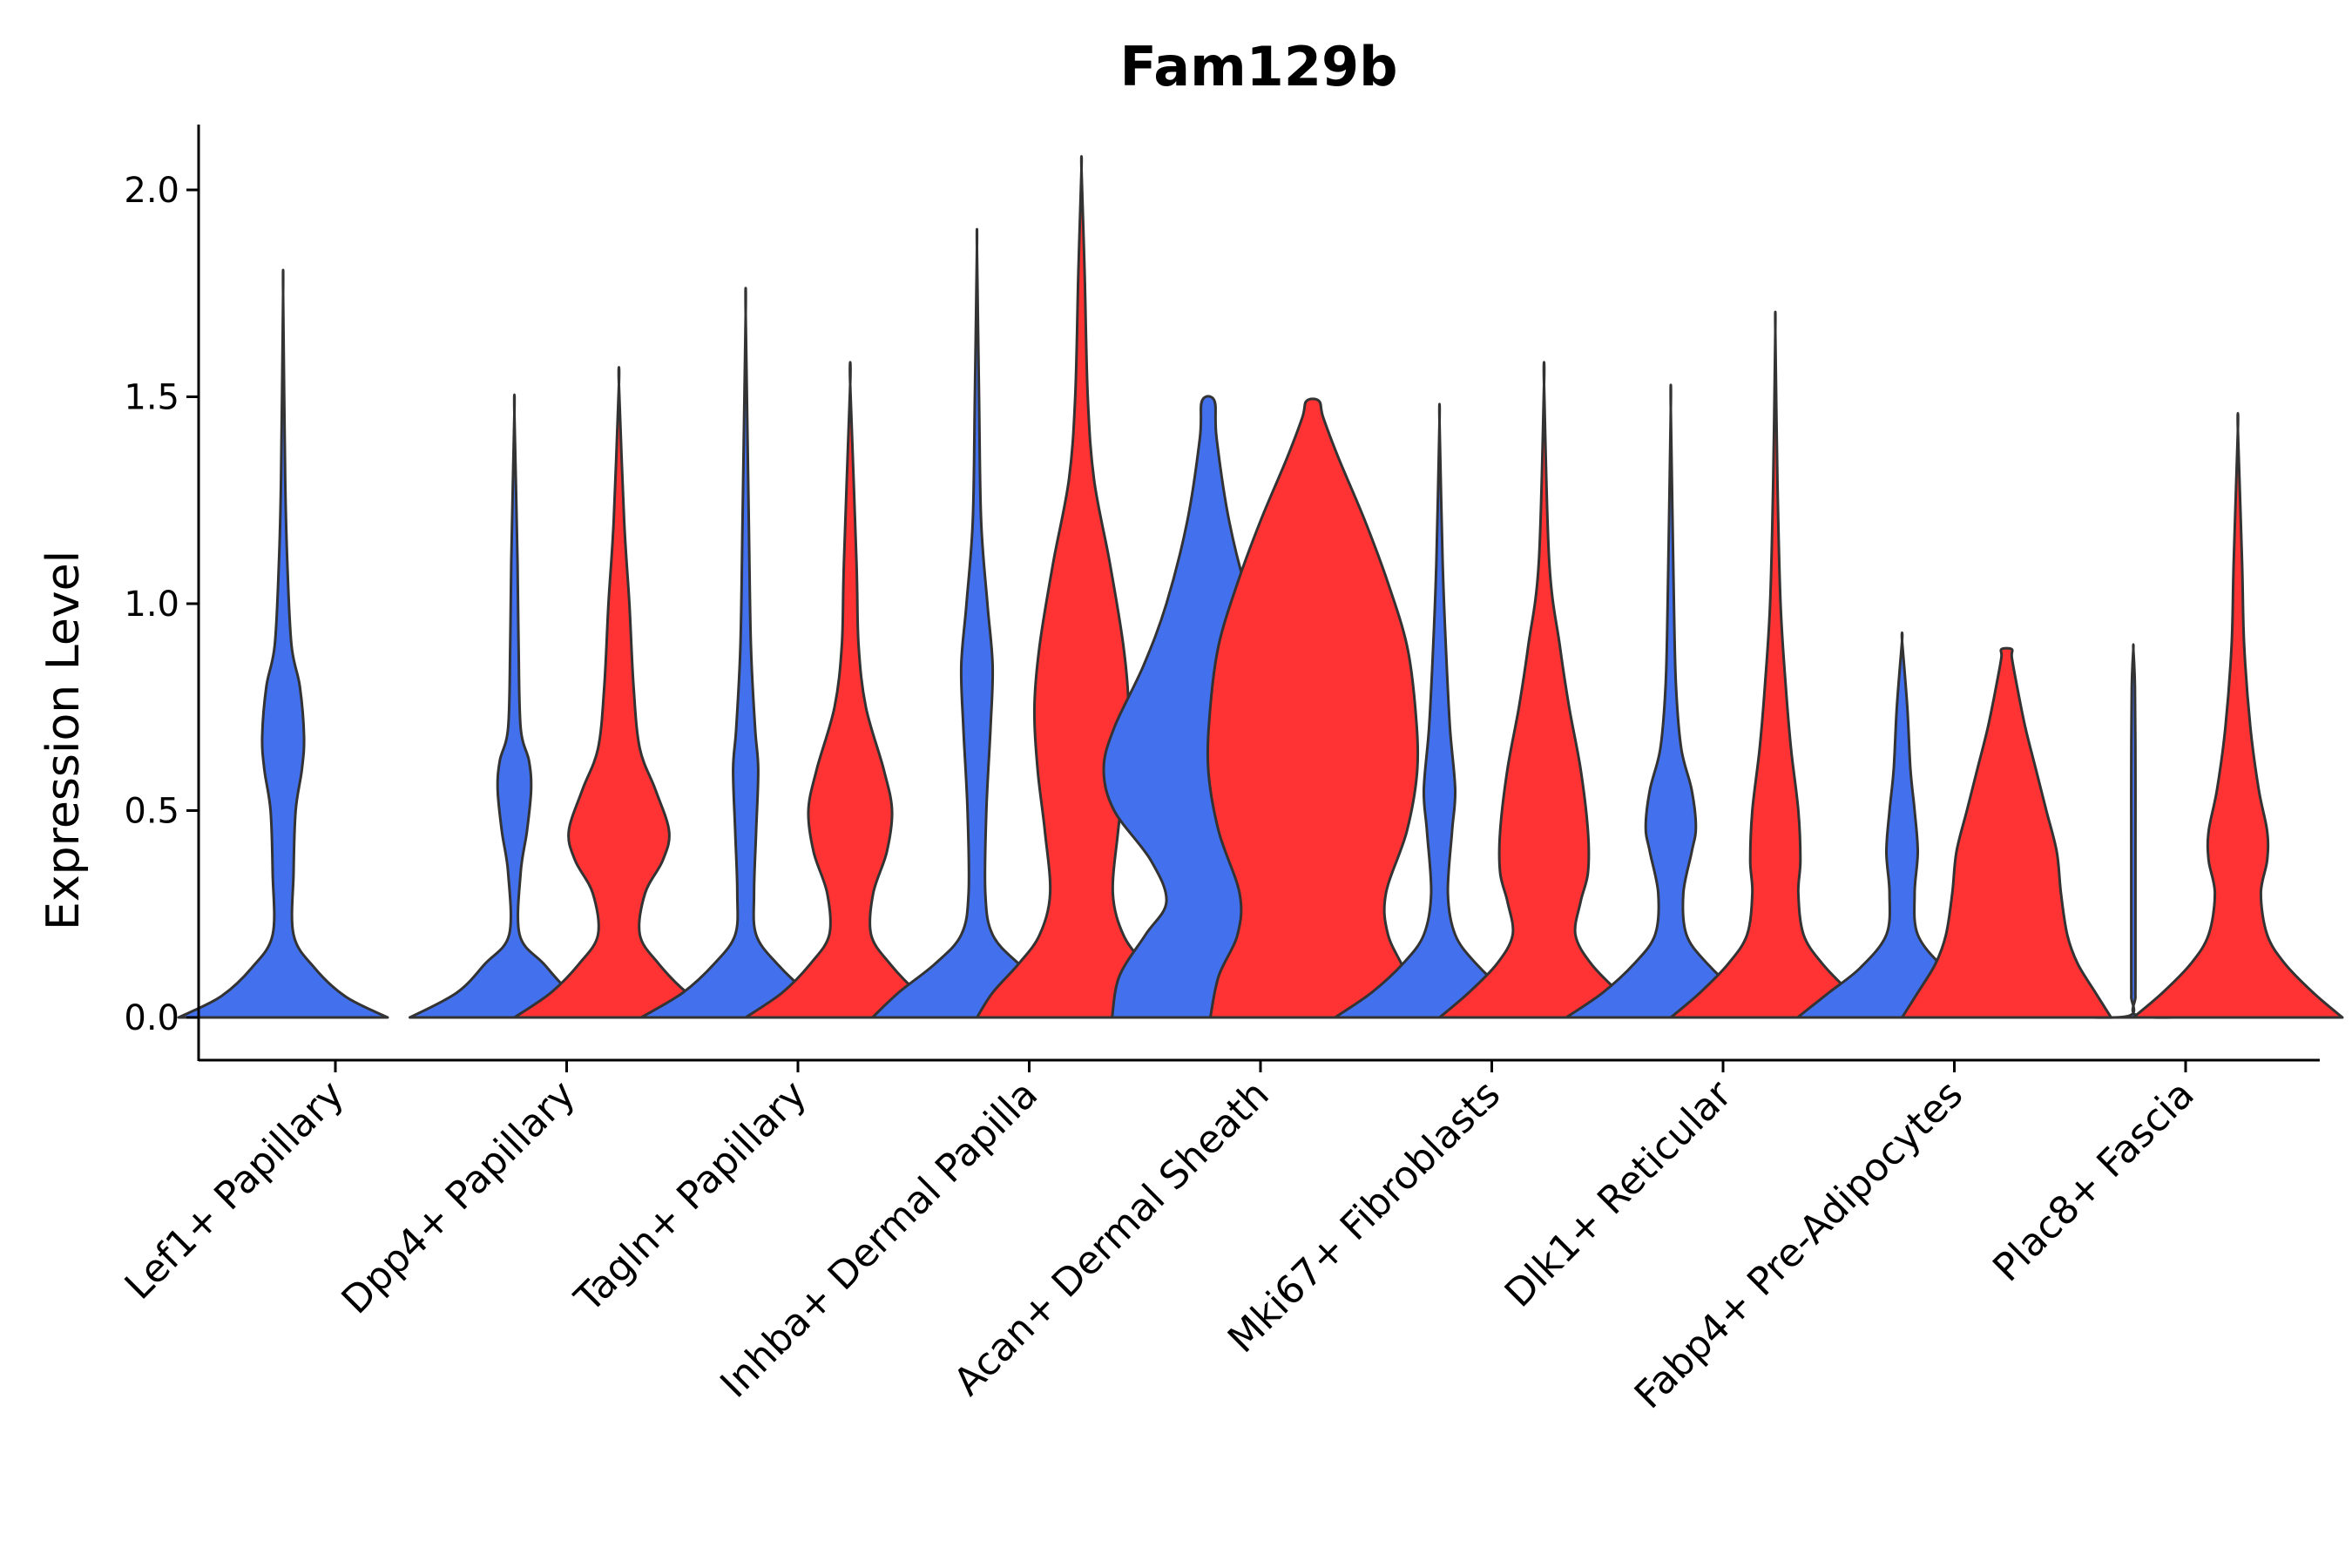 The height and width of the screenshot is (1568, 2352). I want to click on x-category-label: Plac8+ Fascia, so click(2093, 1182).